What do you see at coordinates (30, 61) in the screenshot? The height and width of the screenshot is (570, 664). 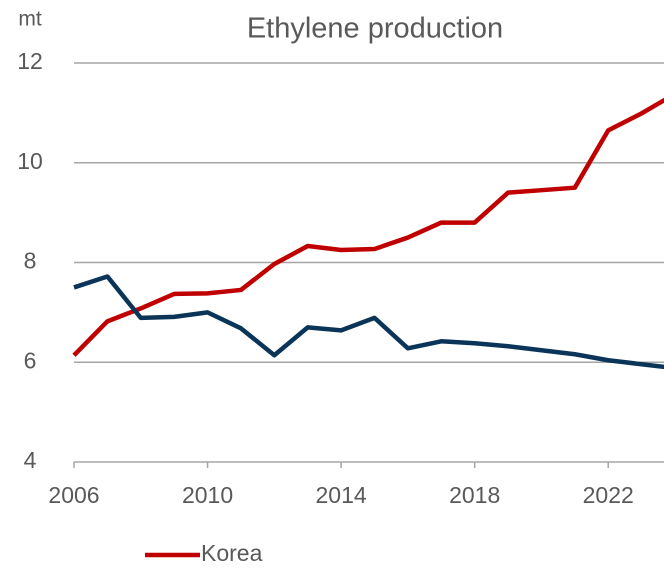 I see `y-tick-label: 12` at bounding box center [30, 61].